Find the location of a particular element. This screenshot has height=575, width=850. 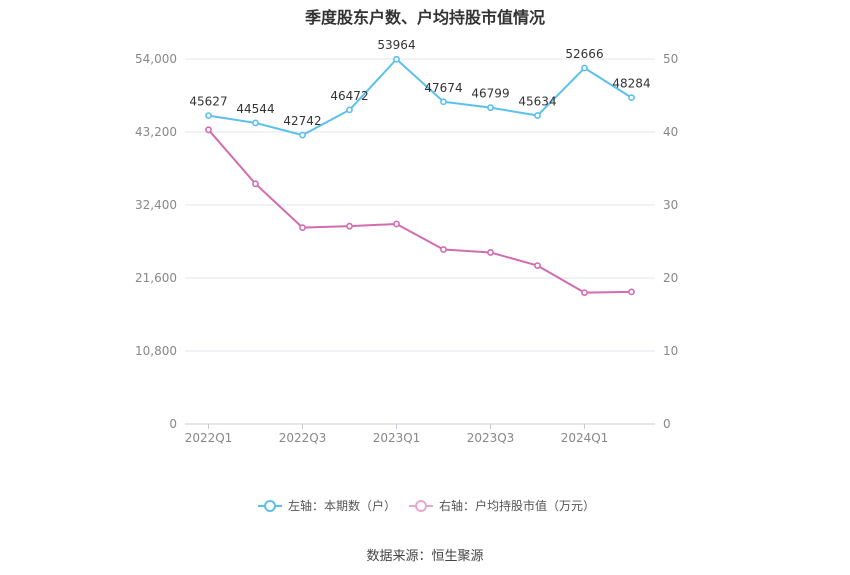

data-label: 52666 is located at coordinates (584, 54).